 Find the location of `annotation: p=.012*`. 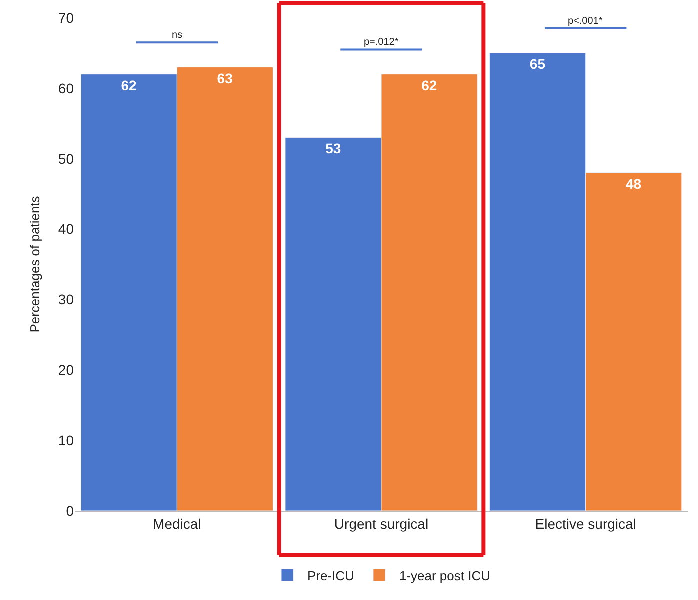

annotation: p=.012* is located at coordinates (381, 42).